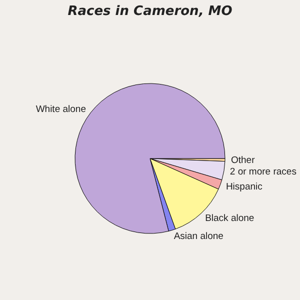 Image resolution: width=300 pixels, height=300 pixels. What do you see at coordinates (61, 109) in the screenshot?
I see `slice-label: White alone` at bounding box center [61, 109].